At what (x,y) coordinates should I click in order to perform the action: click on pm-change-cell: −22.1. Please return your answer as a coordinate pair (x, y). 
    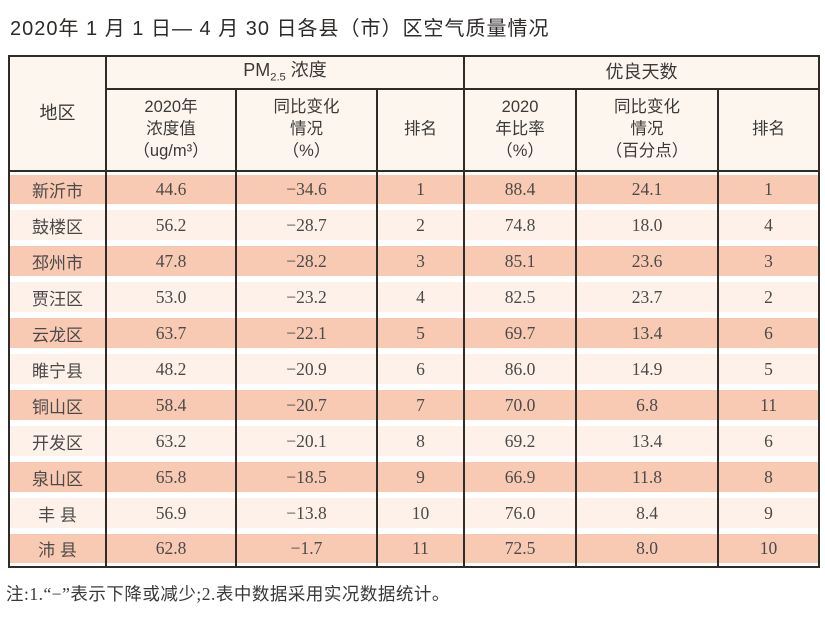
    Looking at the image, I should click on (306, 333).